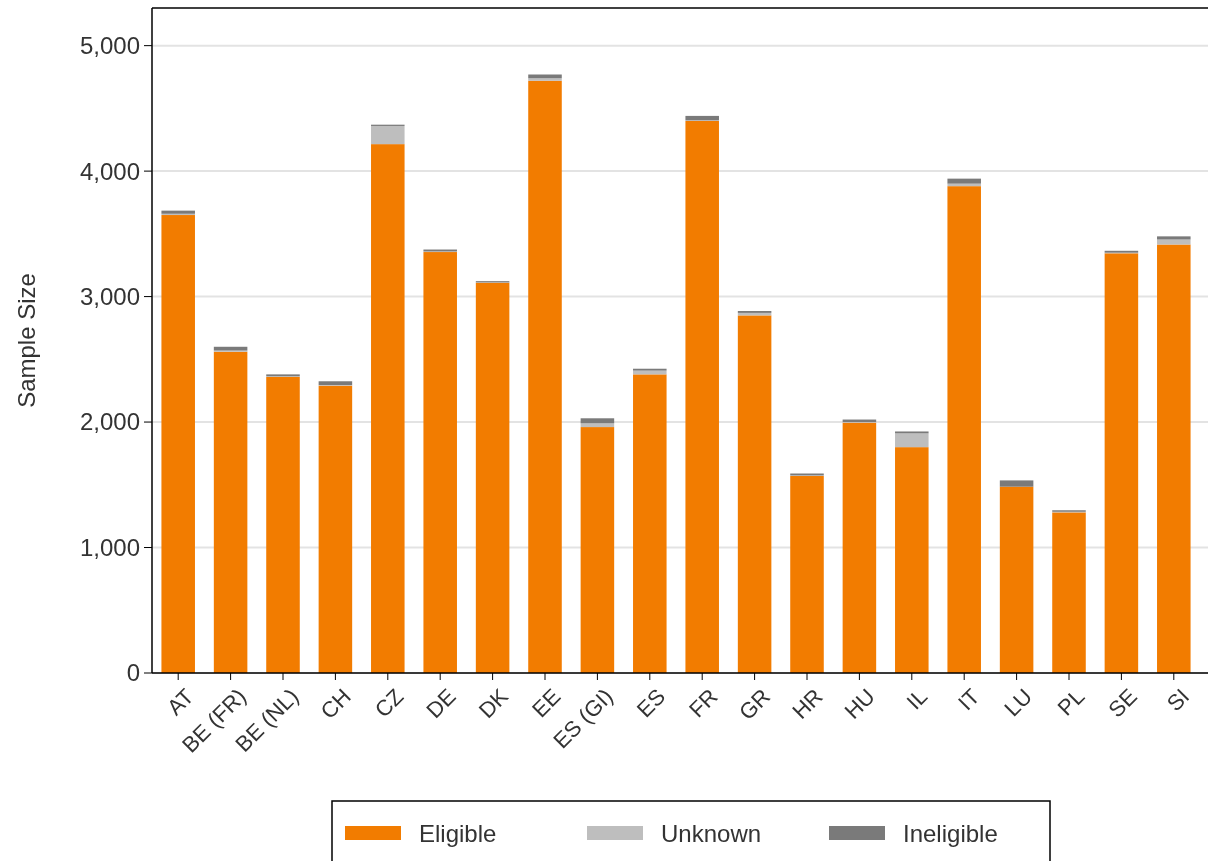  What do you see at coordinates (133, 673) in the screenshot?
I see `y-tick-label: 0` at bounding box center [133, 673].